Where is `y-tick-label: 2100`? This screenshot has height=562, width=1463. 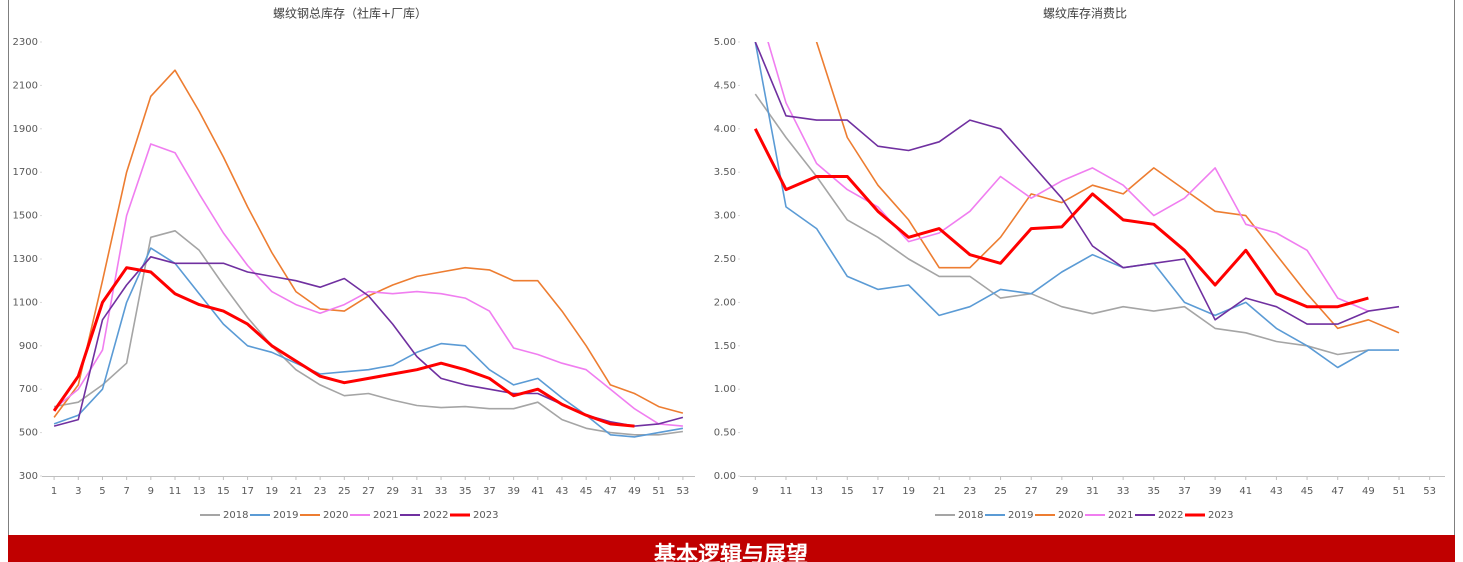 y-tick-label: 2100 is located at coordinates (25, 85).